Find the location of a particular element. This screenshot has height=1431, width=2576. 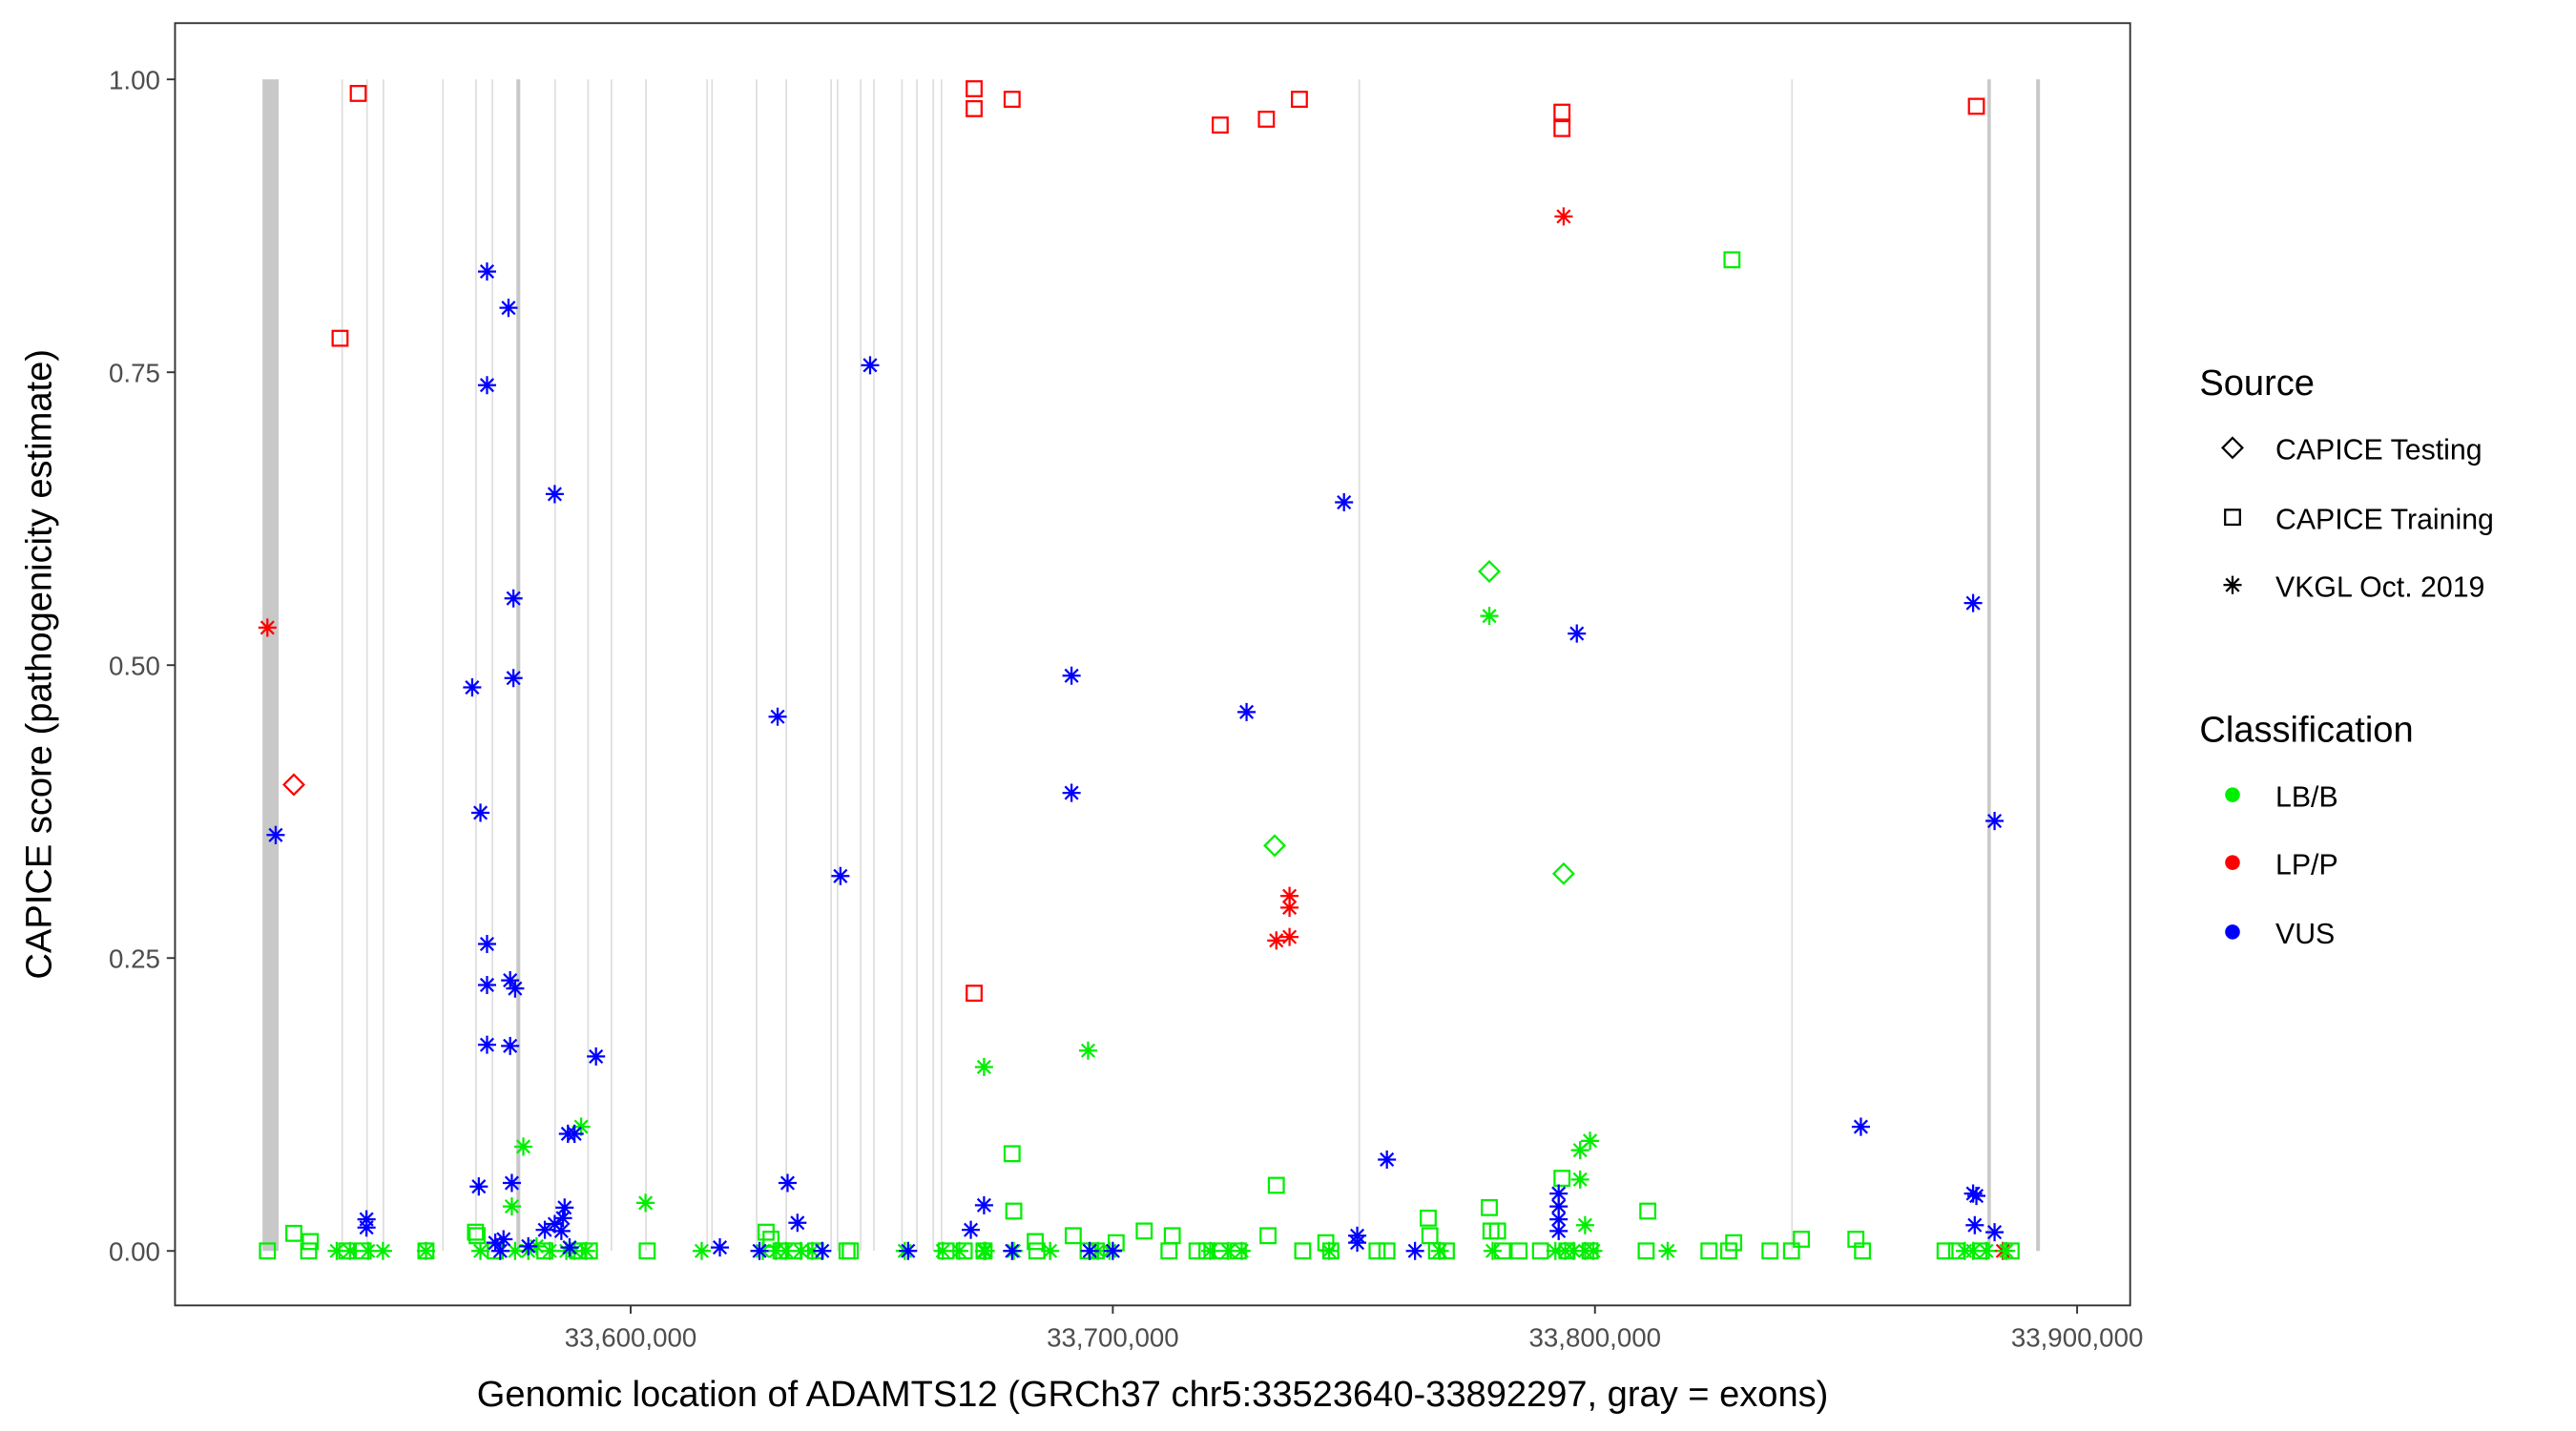

point-diamond-lpp is located at coordinates (293, 785).